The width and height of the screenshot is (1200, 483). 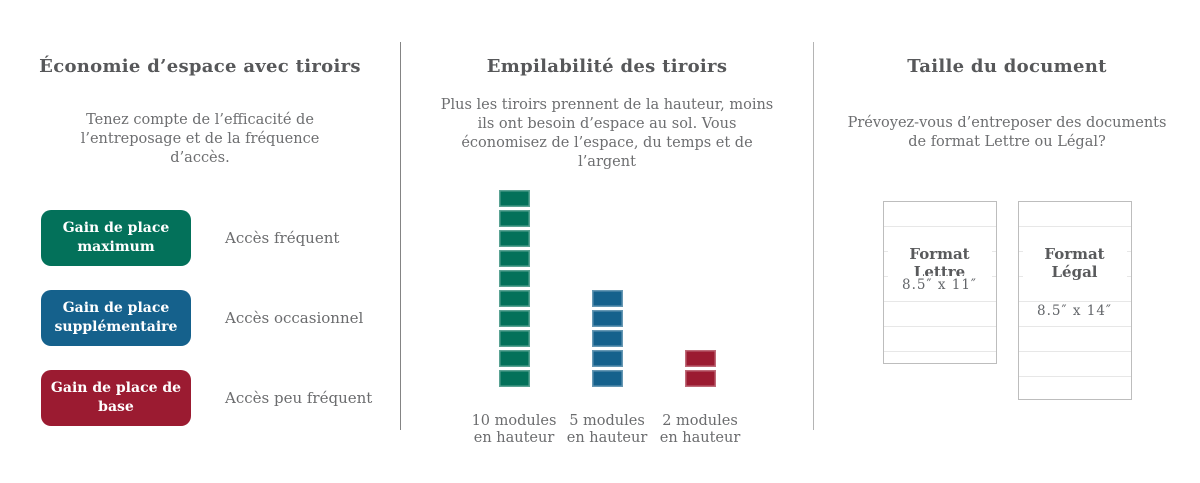 I want to click on letter-format-card: Format Lettre 8.5″ x 11″, so click(x=939, y=282).